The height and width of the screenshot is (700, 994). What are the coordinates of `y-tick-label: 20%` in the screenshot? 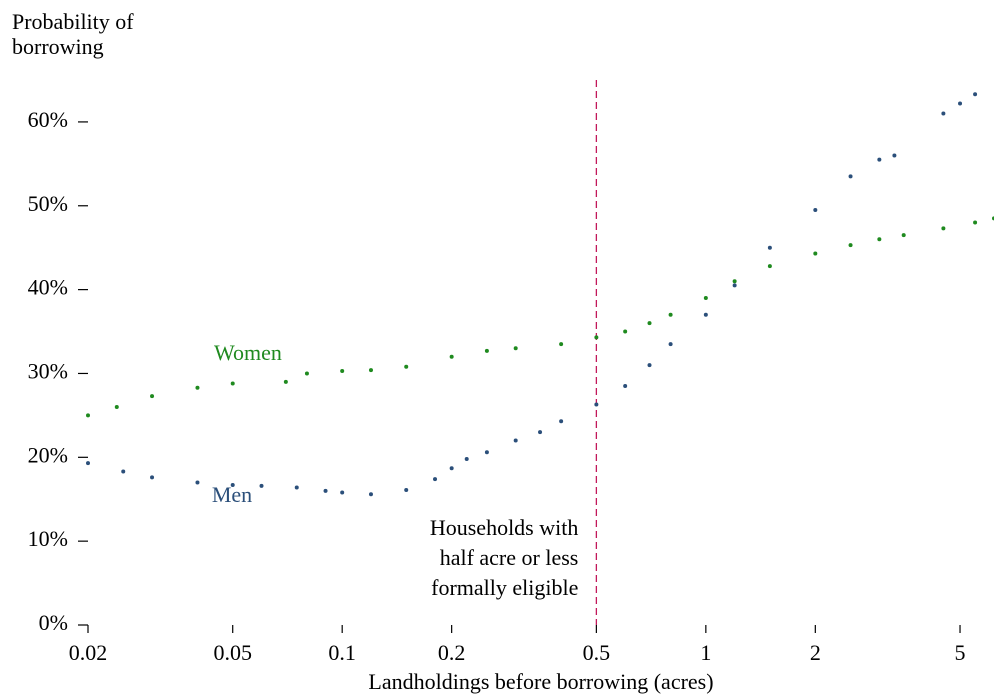 It's located at (48, 454).